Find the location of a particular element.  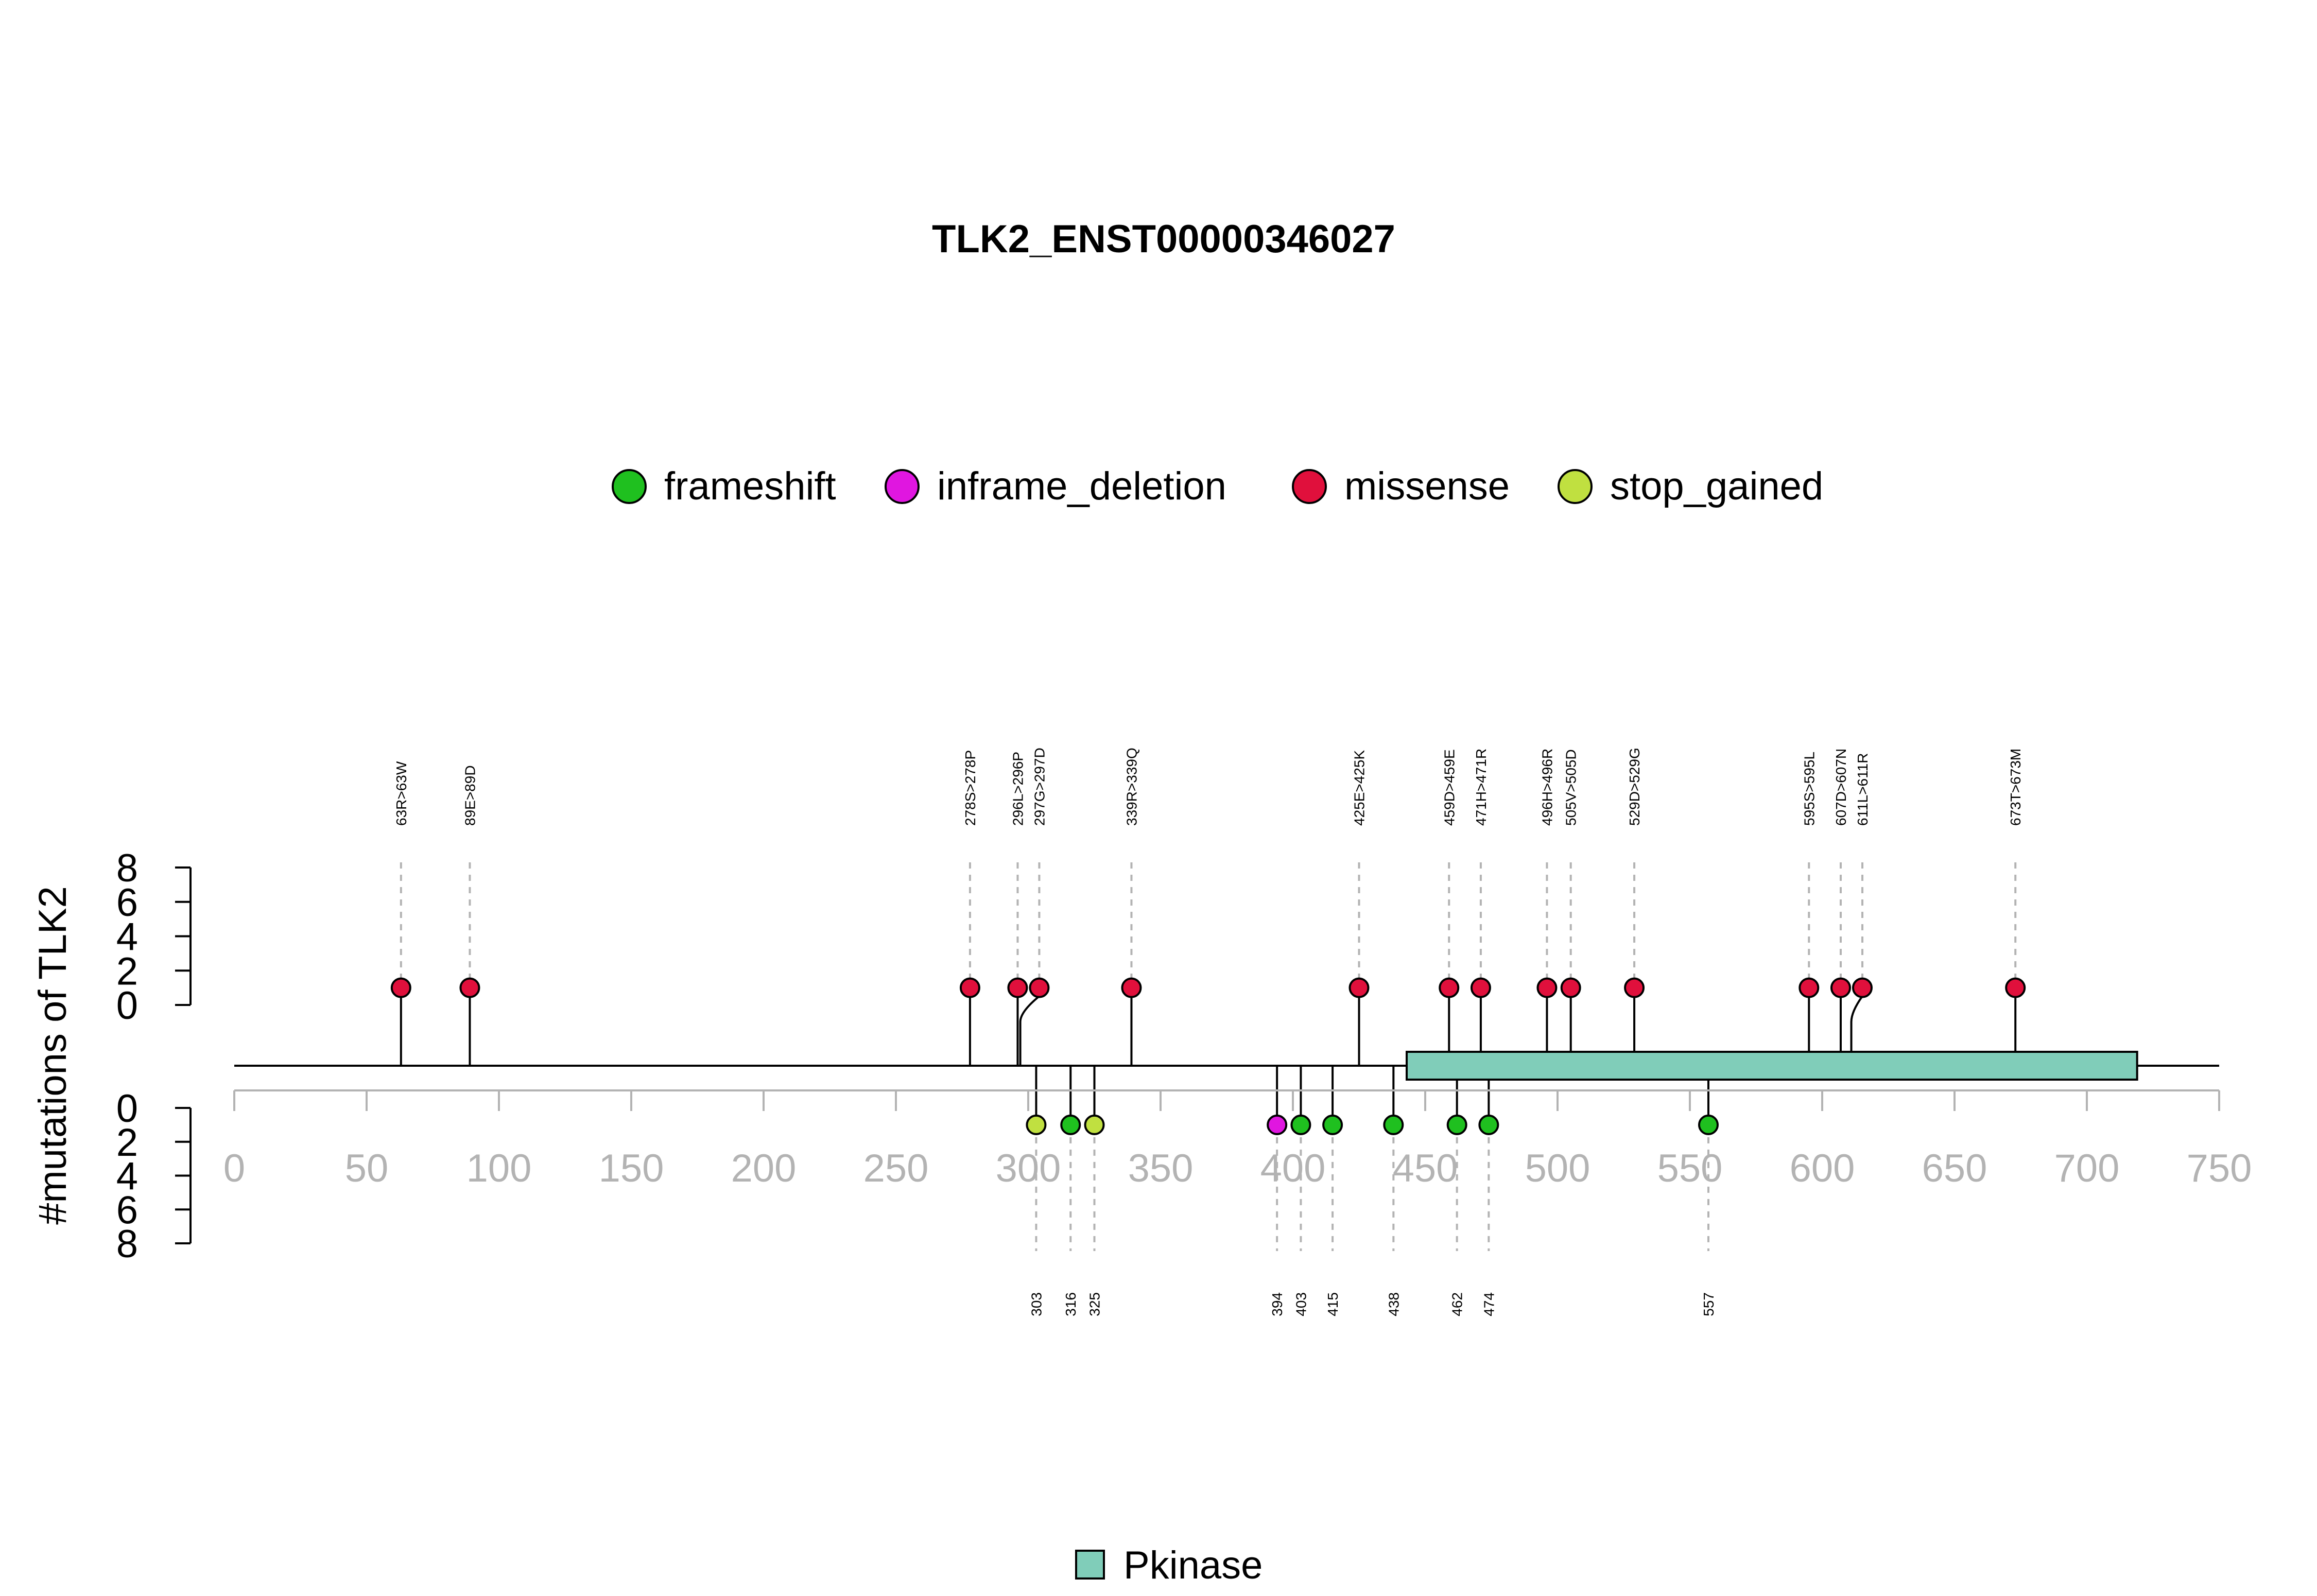

x-tick-label: 350 is located at coordinates (1161, 1168).